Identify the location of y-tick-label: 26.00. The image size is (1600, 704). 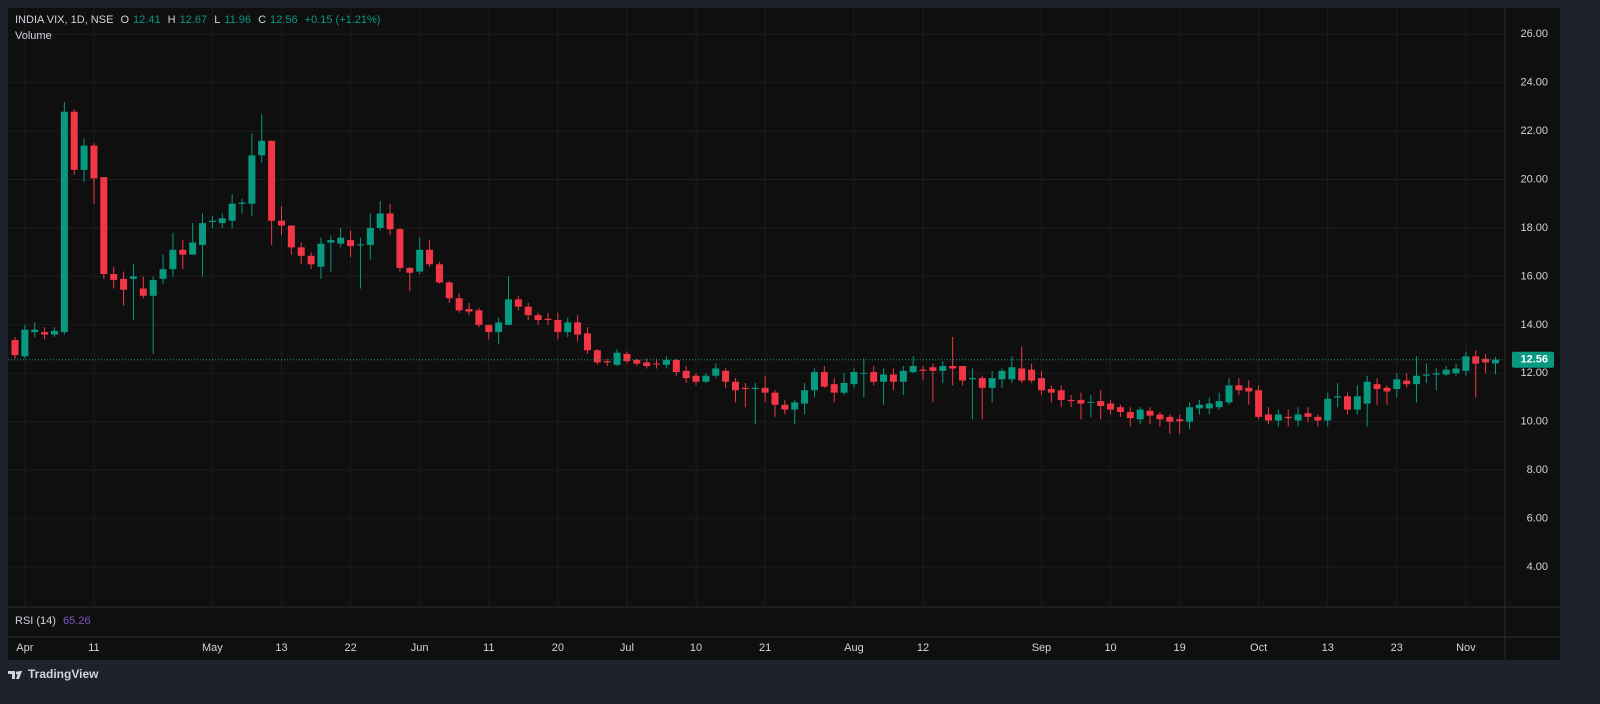
(1534, 34).